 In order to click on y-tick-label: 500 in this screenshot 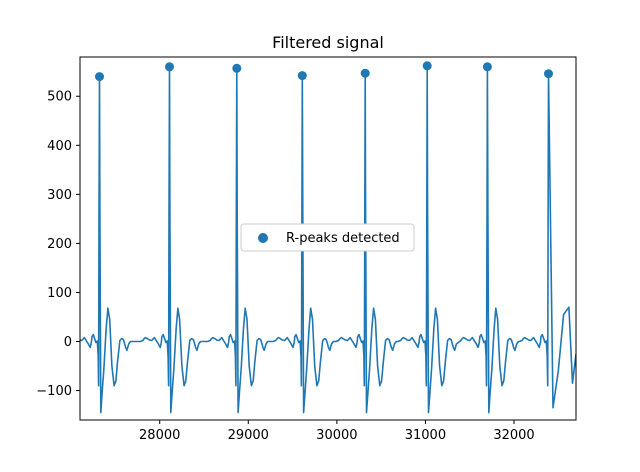, I will do `click(59, 97)`.